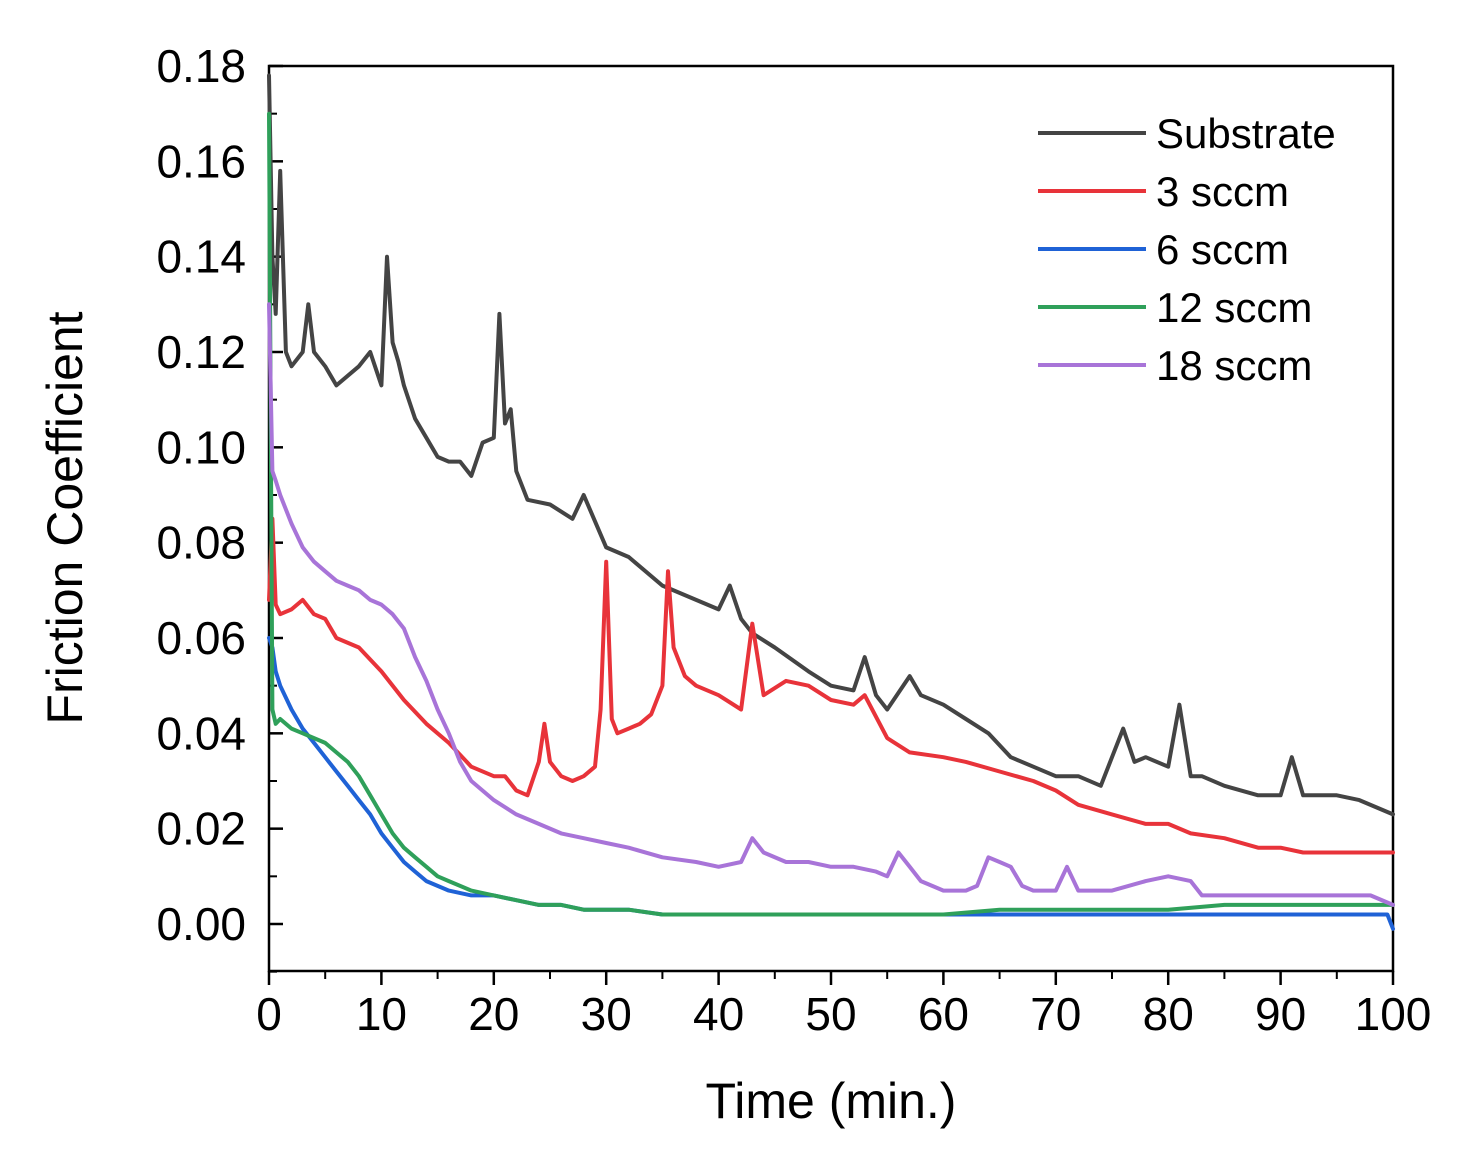  Describe the element at coordinates (943, 1014) in the screenshot. I see `x-tick-label: 60` at that location.